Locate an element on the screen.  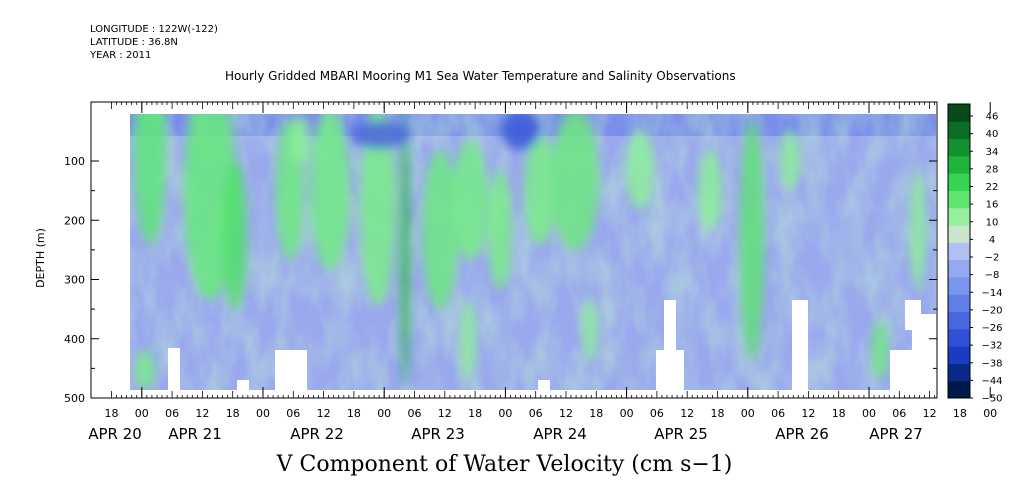
colorbar-label: 46 is located at coordinates (992, 117).